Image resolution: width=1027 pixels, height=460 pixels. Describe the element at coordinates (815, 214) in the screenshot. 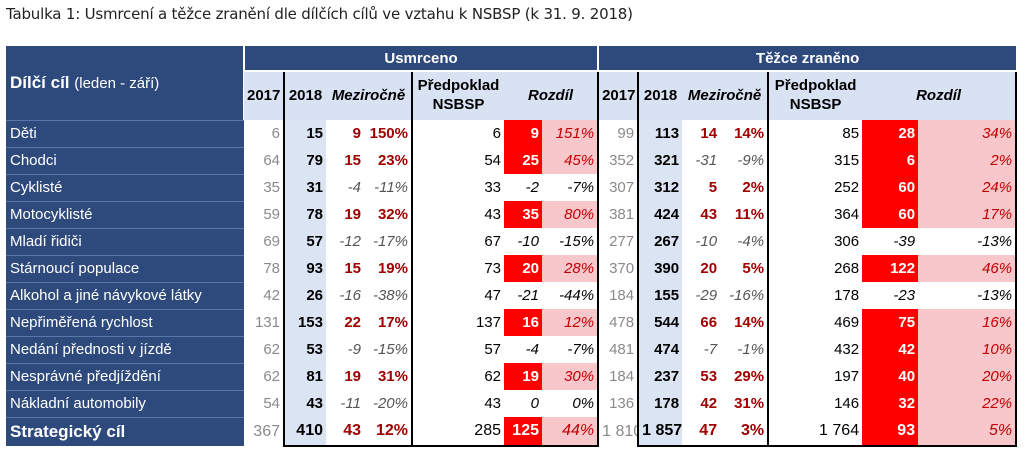

I see `t-predpoklad-value: 364` at that location.